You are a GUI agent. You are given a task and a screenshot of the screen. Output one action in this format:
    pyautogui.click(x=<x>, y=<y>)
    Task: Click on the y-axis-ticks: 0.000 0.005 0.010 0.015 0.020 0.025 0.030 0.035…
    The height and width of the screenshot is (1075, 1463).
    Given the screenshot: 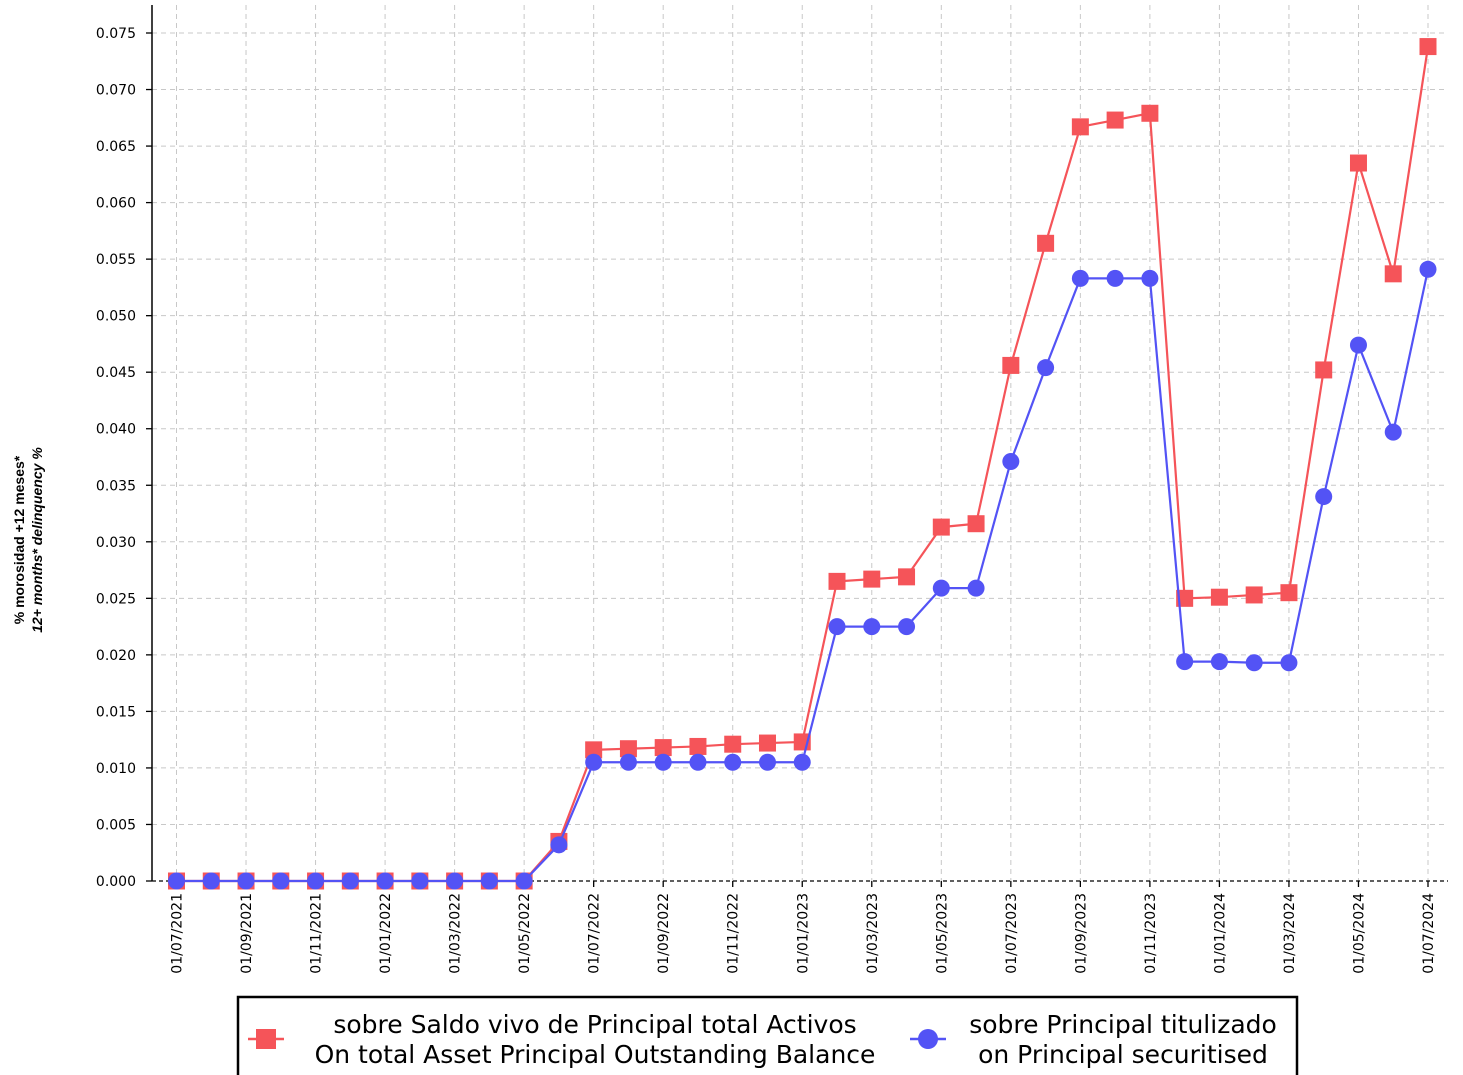 What is the action you would take?
    pyautogui.click(x=124, y=458)
    